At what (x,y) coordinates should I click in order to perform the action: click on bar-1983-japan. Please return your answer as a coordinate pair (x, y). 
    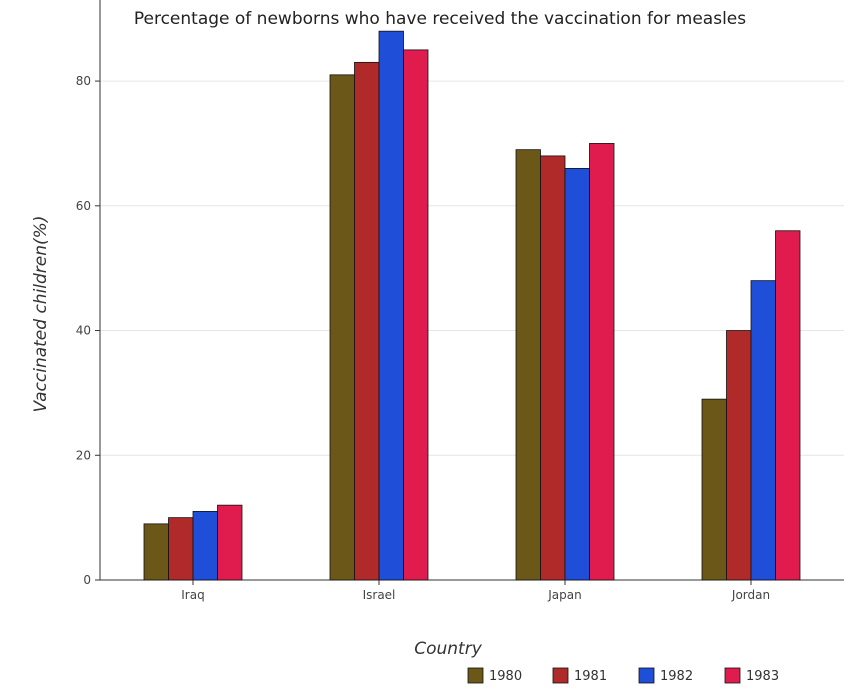
    Looking at the image, I should click on (602, 362).